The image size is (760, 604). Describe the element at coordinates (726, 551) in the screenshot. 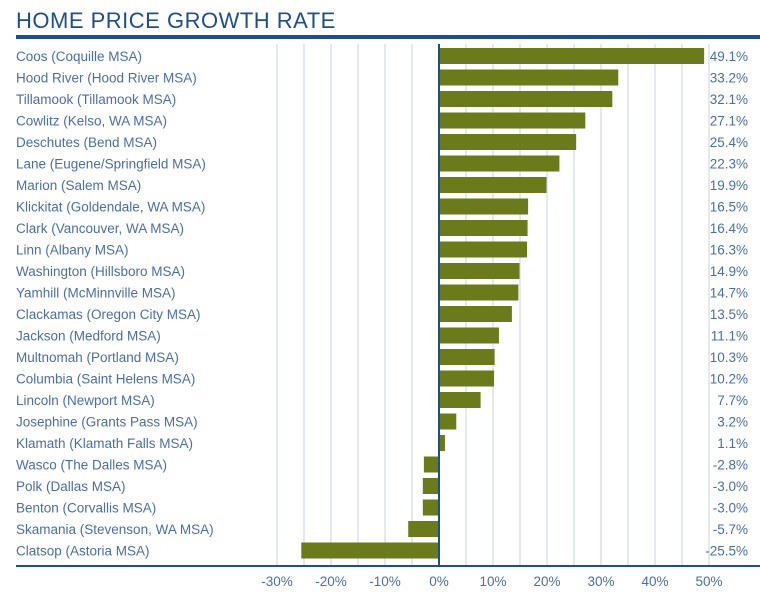

I see `value-label: -25.5%` at that location.